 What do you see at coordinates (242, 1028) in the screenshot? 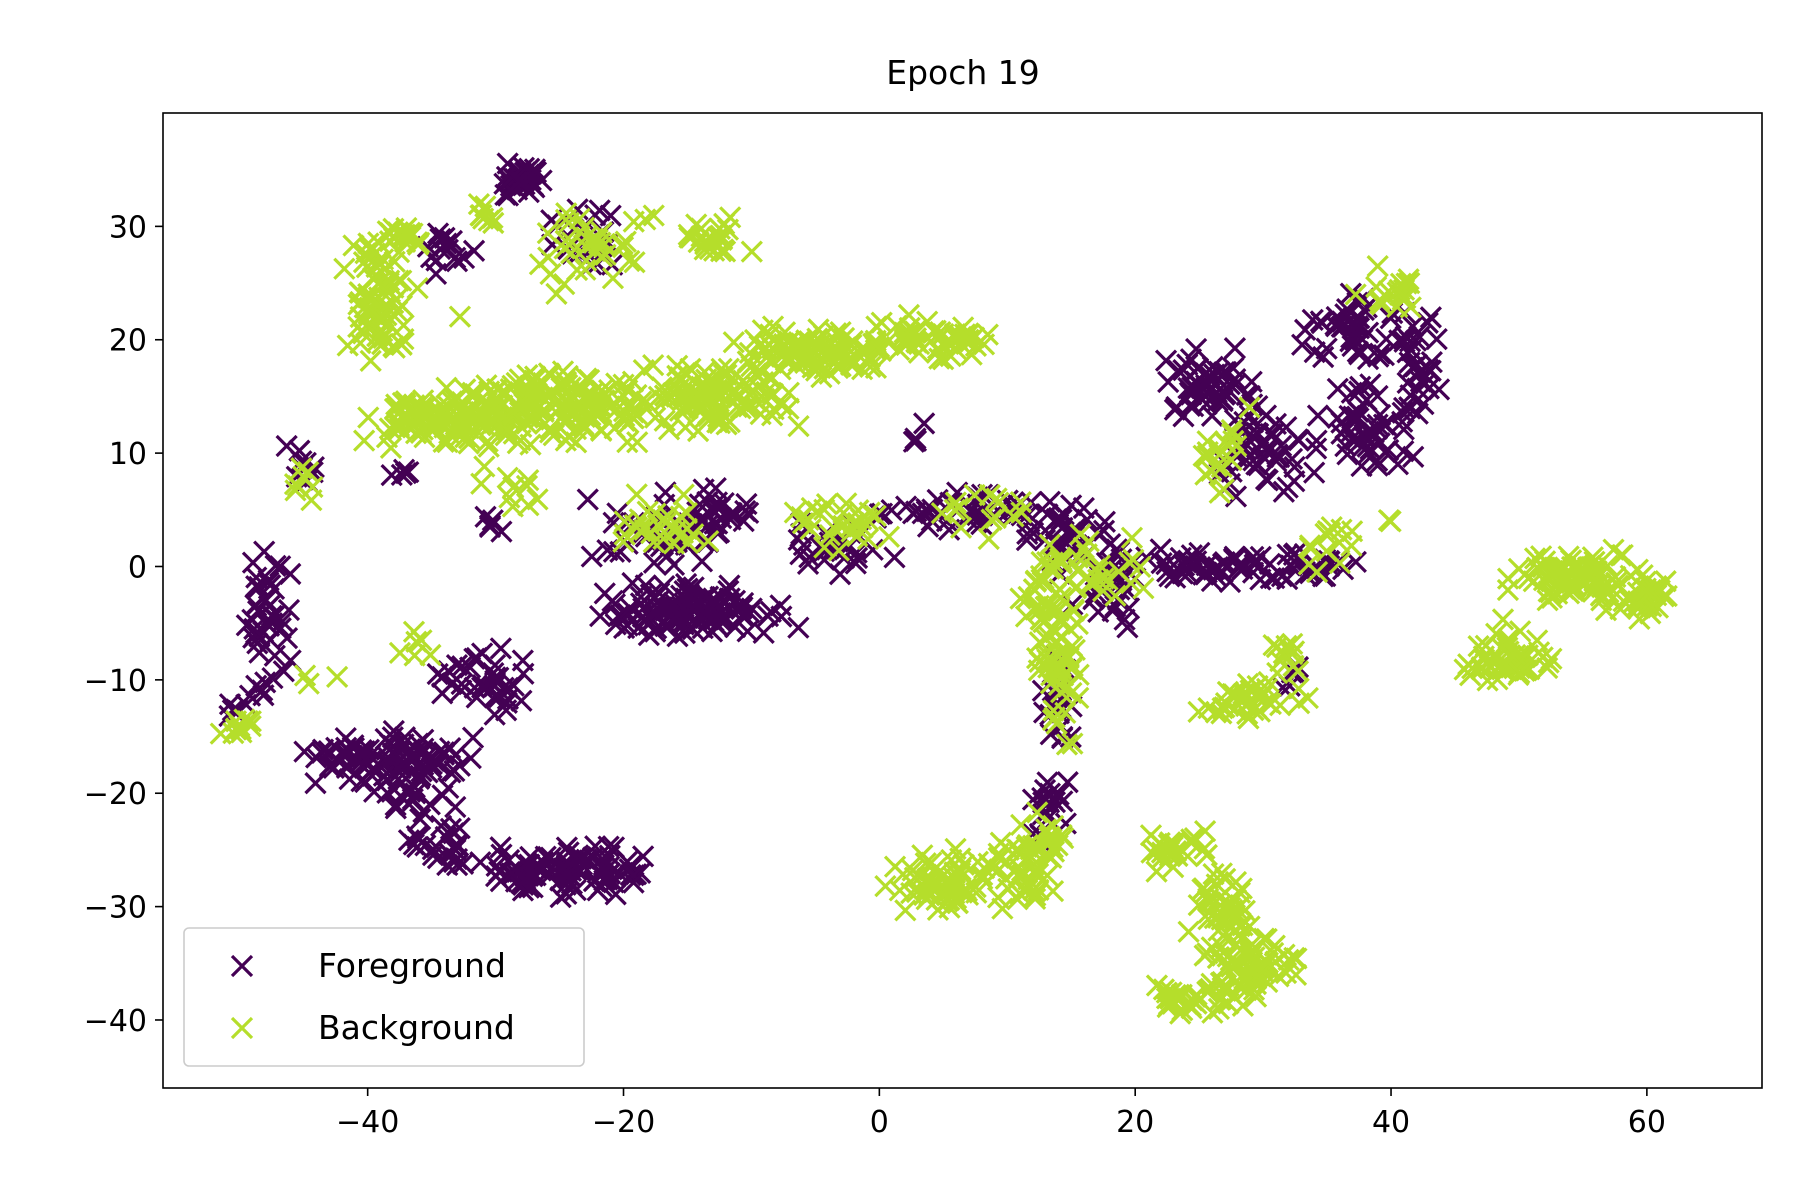
I see `legend-marker` at bounding box center [242, 1028].